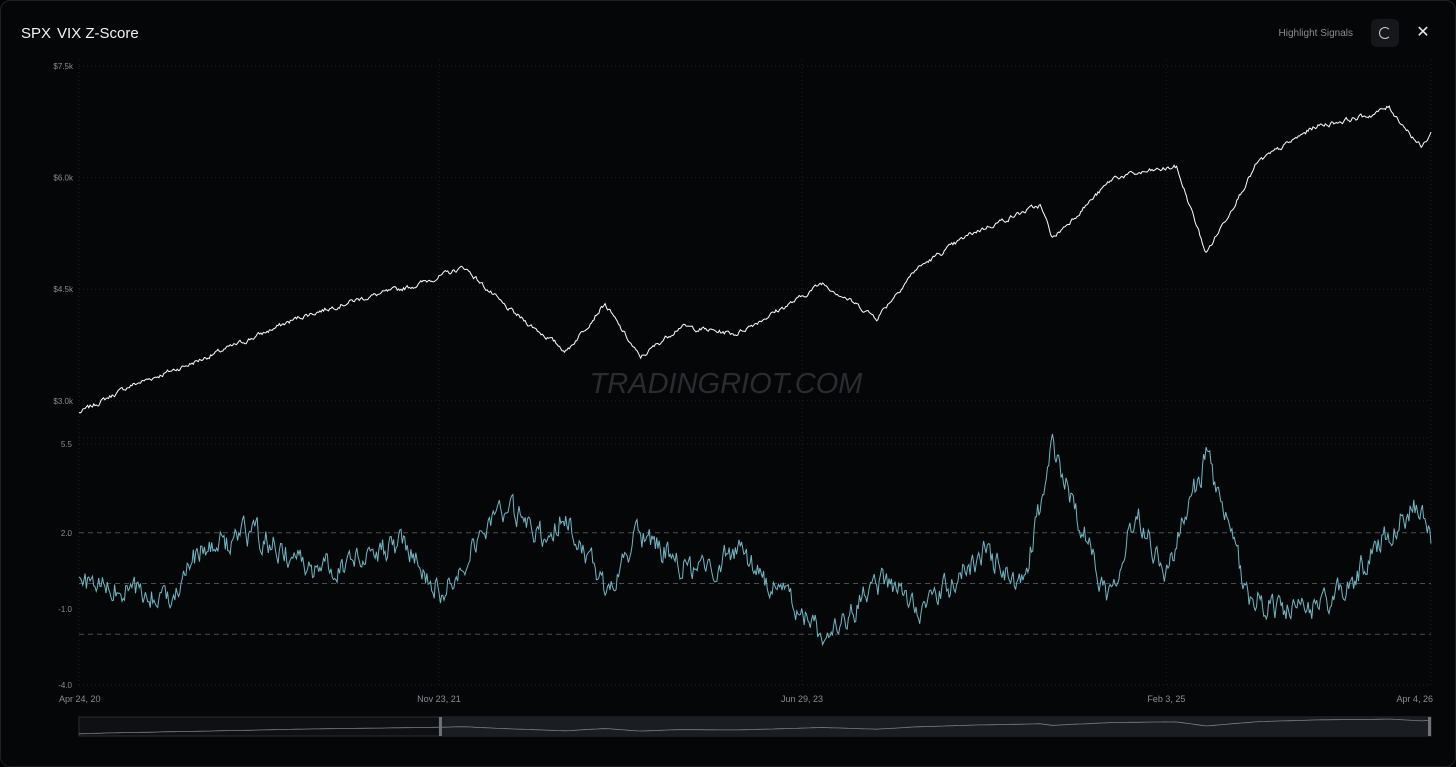 The width and height of the screenshot is (1456, 767). What do you see at coordinates (439, 699) in the screenshot?
I see `x-tick-label: Nov 23, 21` at bounding box center [439, 699].